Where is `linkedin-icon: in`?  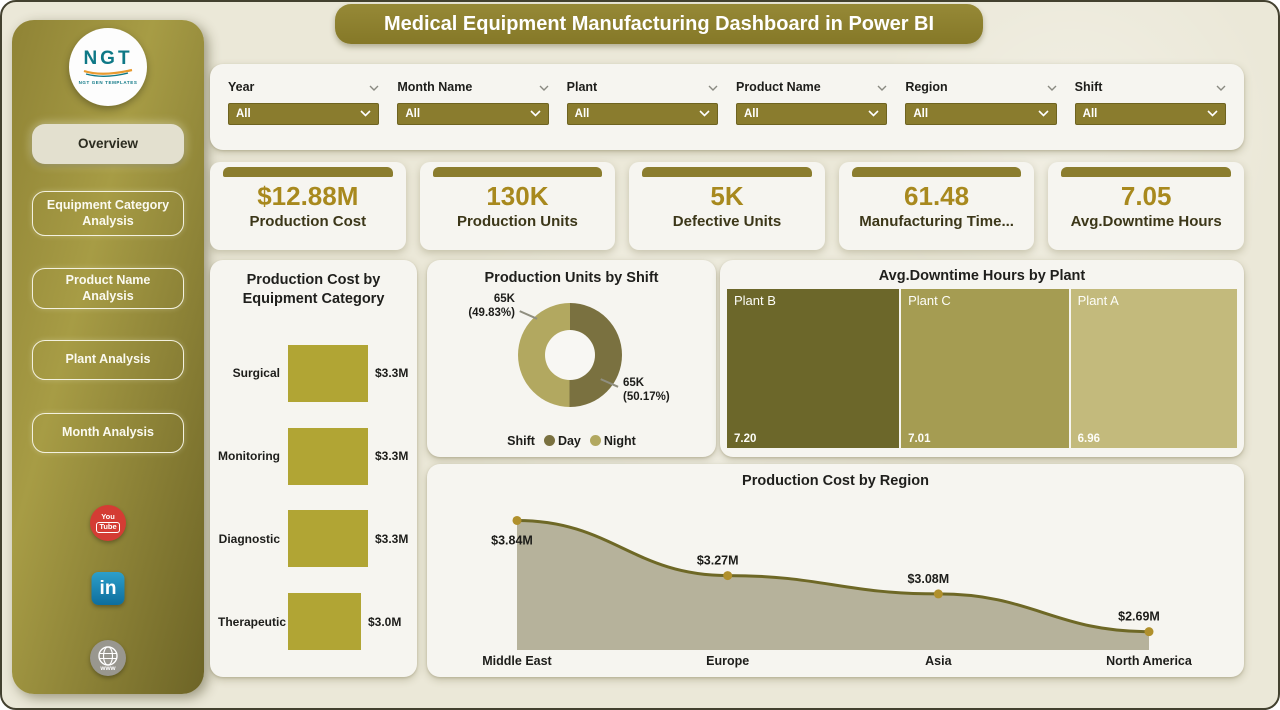
linkedin-icon: in is located at coordinates (108, 588).